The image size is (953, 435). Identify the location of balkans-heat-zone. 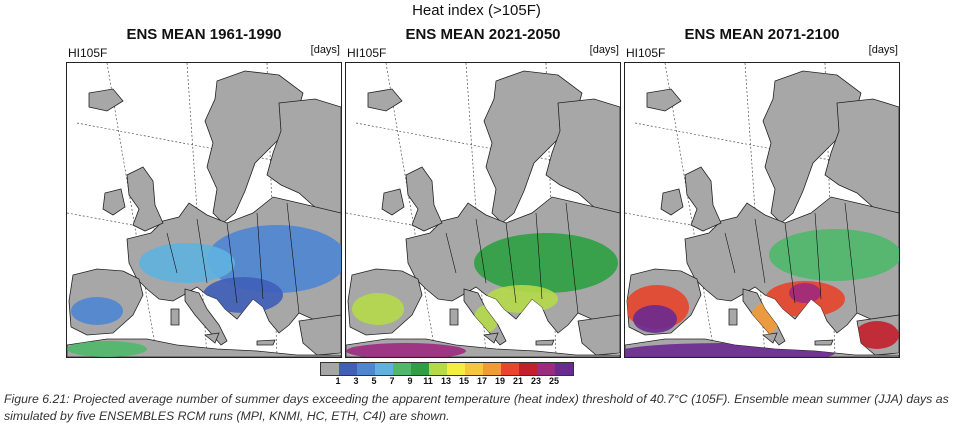
(522, 299).